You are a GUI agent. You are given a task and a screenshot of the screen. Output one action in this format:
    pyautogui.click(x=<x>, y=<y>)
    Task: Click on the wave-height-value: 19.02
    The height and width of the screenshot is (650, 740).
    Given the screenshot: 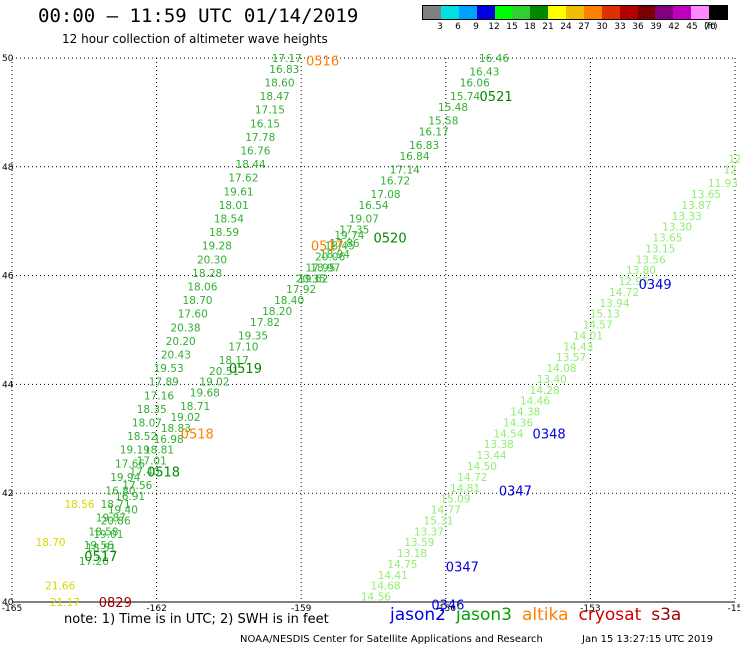 What is the action you would take?
    pyautogui.click(x=214, y=383)
    